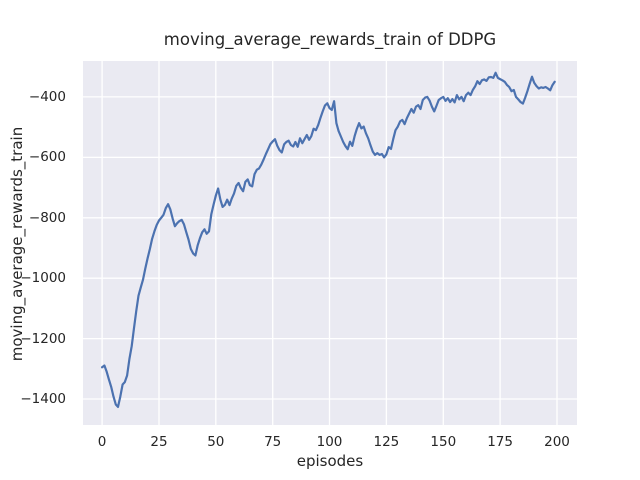 The height and width of the screenshot is (480, 640). What do you see at coordinates (443, 442) in the screenshot?
I see `x-tick-label: 150` at bounding box center [443, 442].